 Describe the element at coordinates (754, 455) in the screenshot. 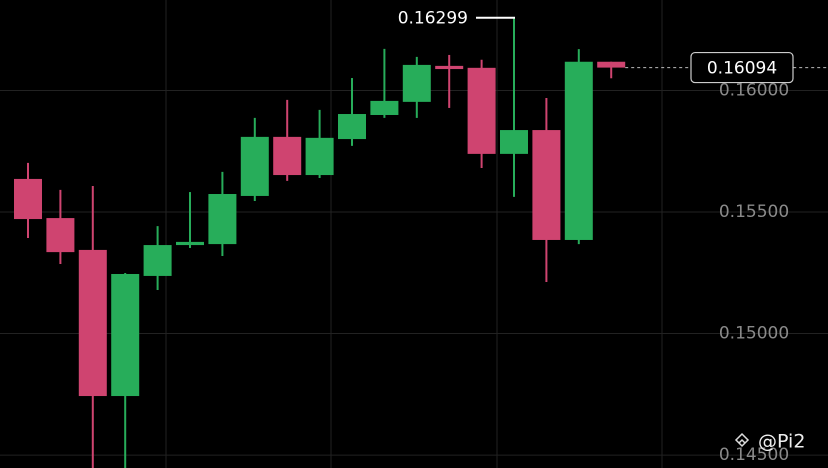

I see `y-tick-label: 0.14500` at that location.